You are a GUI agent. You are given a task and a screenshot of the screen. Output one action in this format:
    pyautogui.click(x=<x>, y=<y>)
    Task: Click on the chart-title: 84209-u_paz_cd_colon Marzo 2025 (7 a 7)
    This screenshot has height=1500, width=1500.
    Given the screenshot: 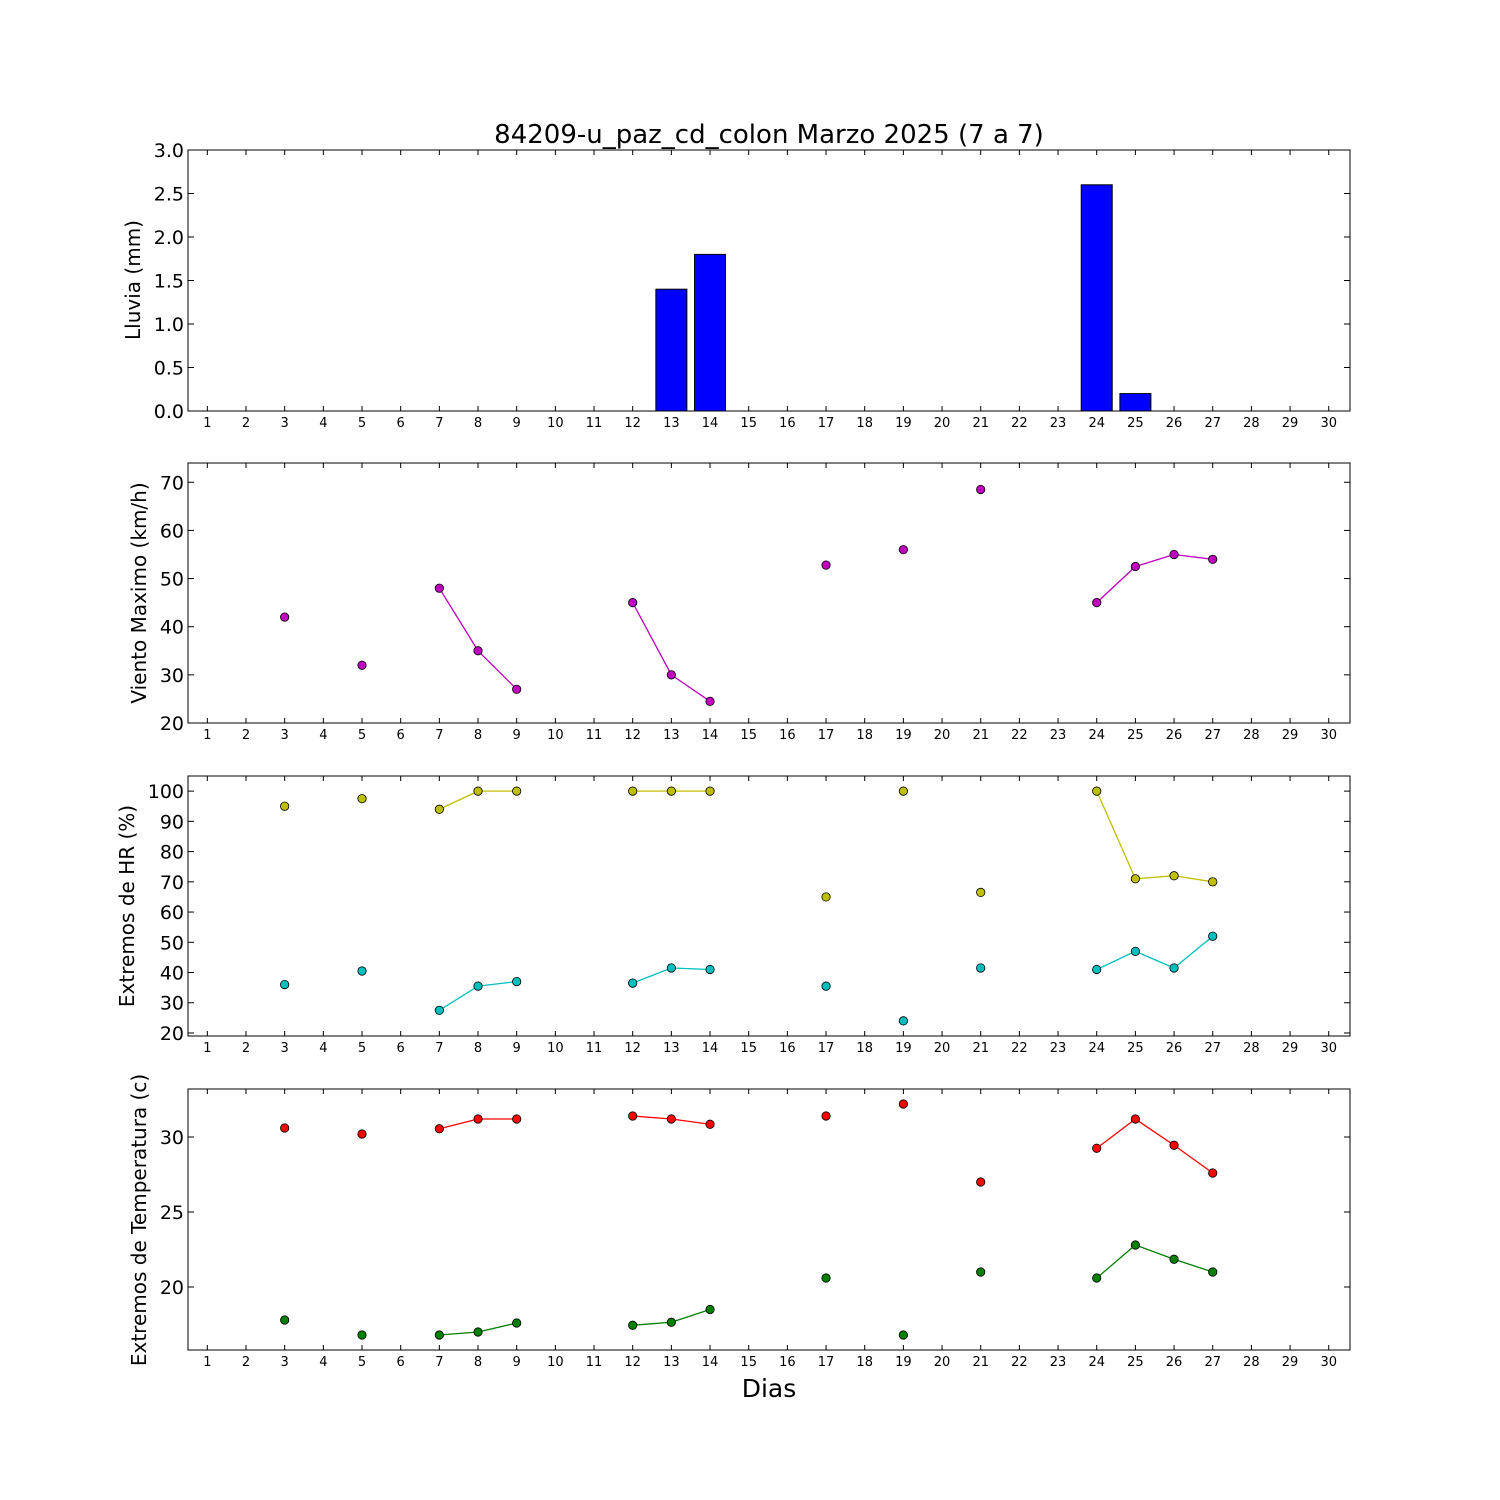 What is the action you would take?
    pyautogui.click(x=769, y=135)
    